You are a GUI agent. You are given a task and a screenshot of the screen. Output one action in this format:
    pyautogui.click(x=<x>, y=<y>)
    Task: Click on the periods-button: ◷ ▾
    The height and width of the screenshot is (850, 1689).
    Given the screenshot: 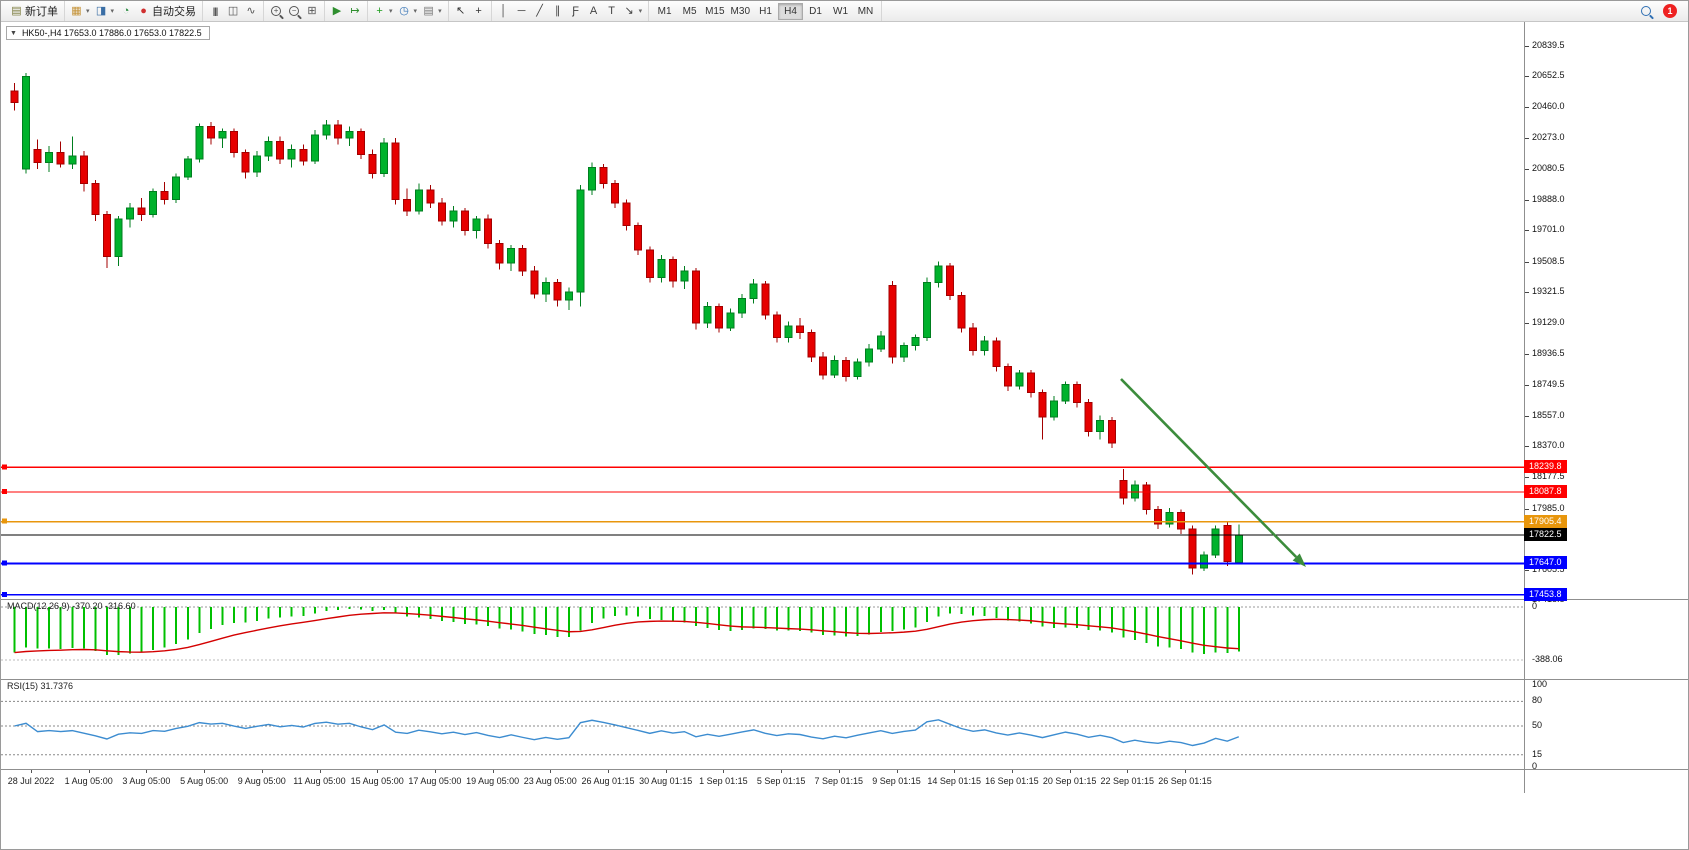 What is the action you would take?
    pyautogui.click(x=408, y=11)
    